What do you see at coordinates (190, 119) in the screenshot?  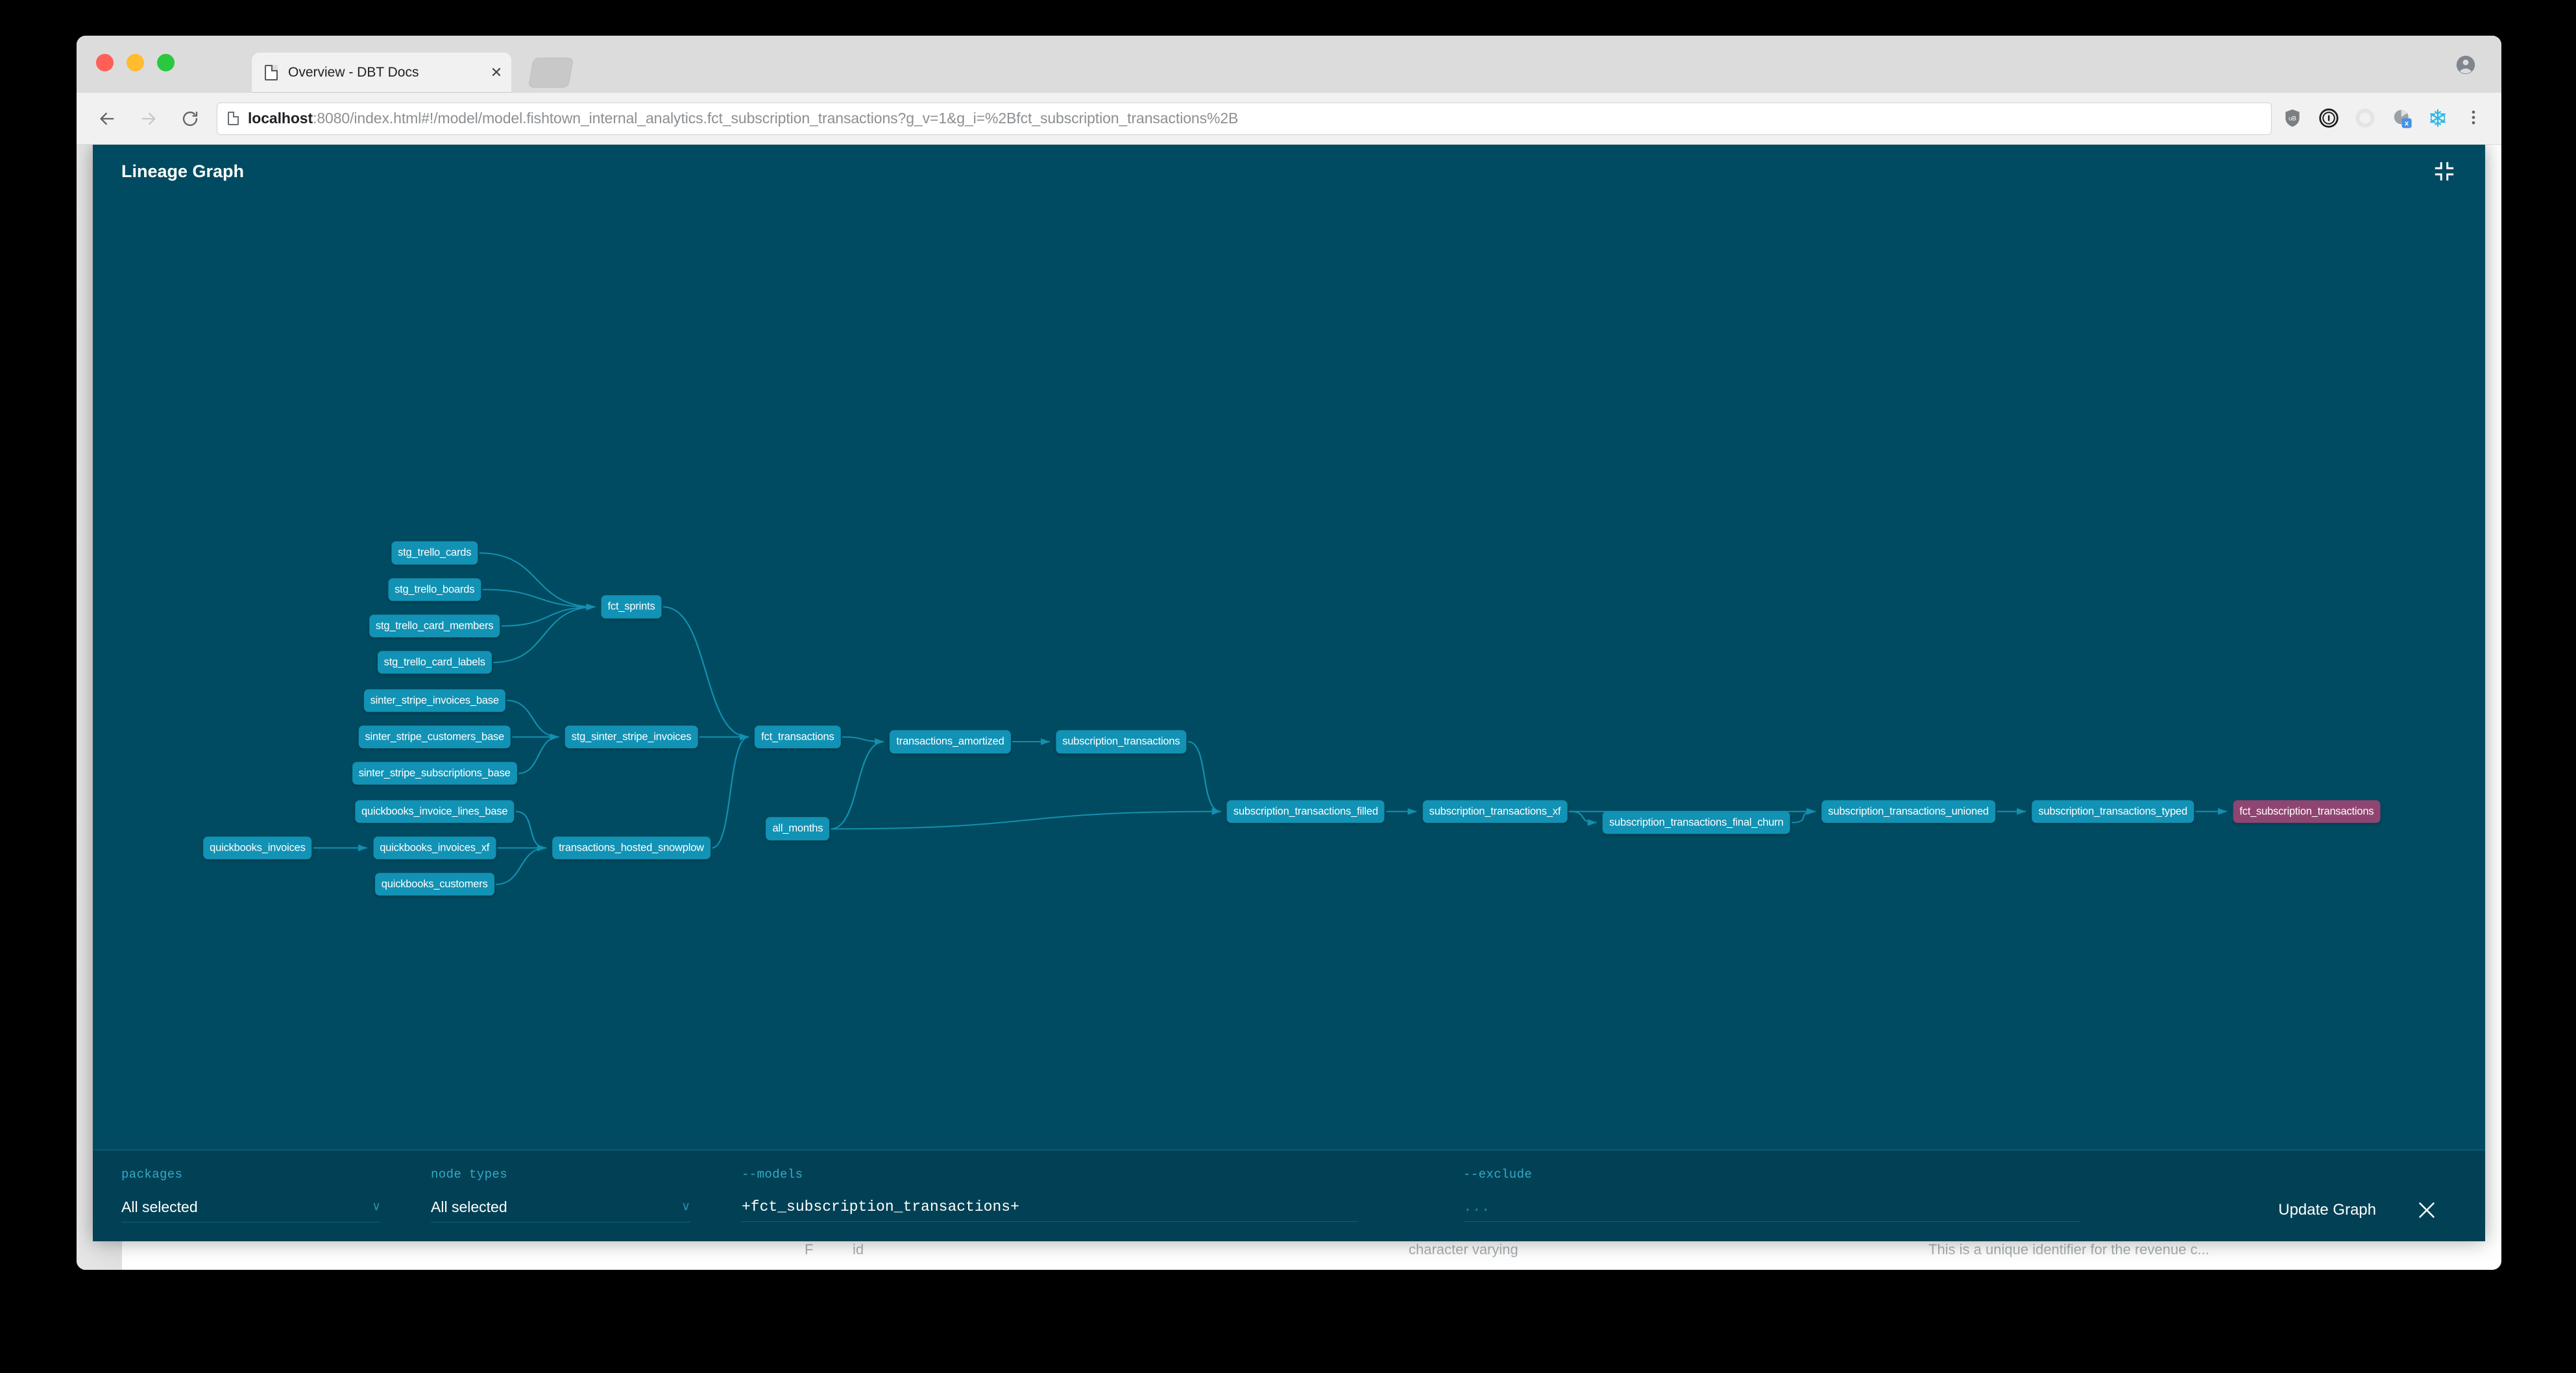 I see `reload-icon` at bounding box center [190, 119].